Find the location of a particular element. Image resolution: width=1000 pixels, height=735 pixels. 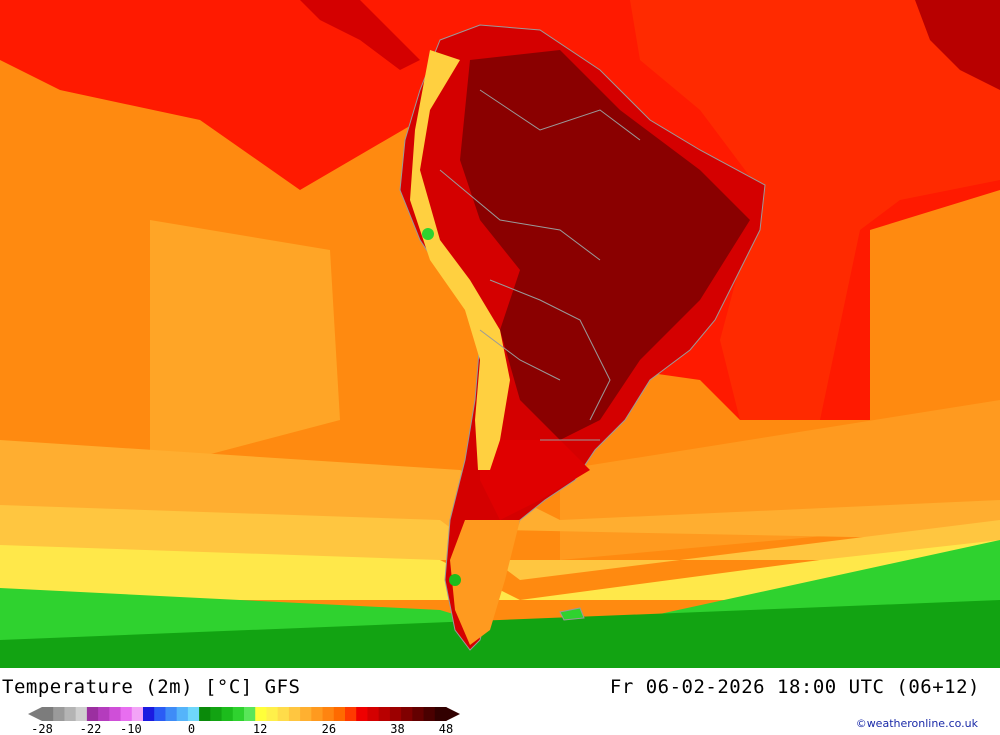

country-borders is located at coordinates (540, 265).